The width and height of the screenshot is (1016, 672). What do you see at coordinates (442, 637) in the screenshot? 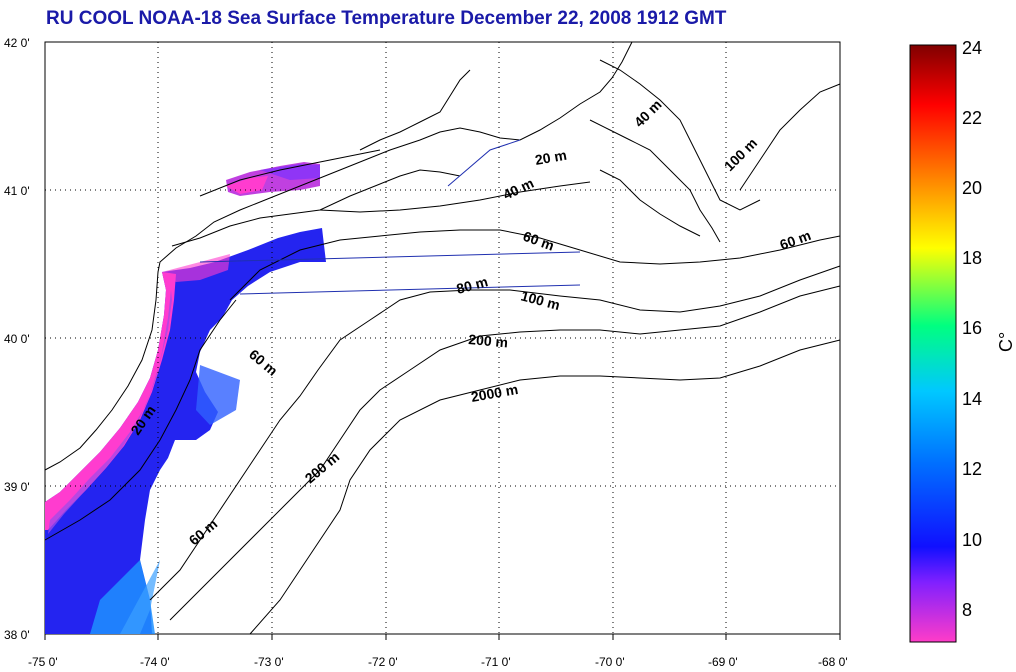
I see `axis-tick-marks` at bounding box center [442, 637].